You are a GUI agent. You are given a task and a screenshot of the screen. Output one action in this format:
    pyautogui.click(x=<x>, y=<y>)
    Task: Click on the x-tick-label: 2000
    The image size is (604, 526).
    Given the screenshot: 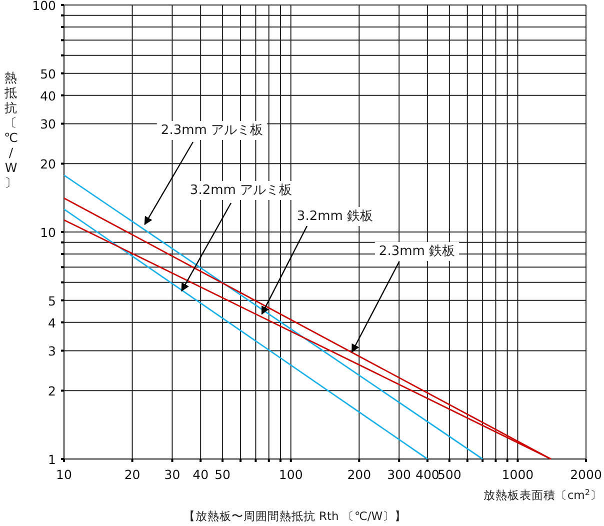 What is the action you would take?
    pyautogui.click(x=586, y=474)
    